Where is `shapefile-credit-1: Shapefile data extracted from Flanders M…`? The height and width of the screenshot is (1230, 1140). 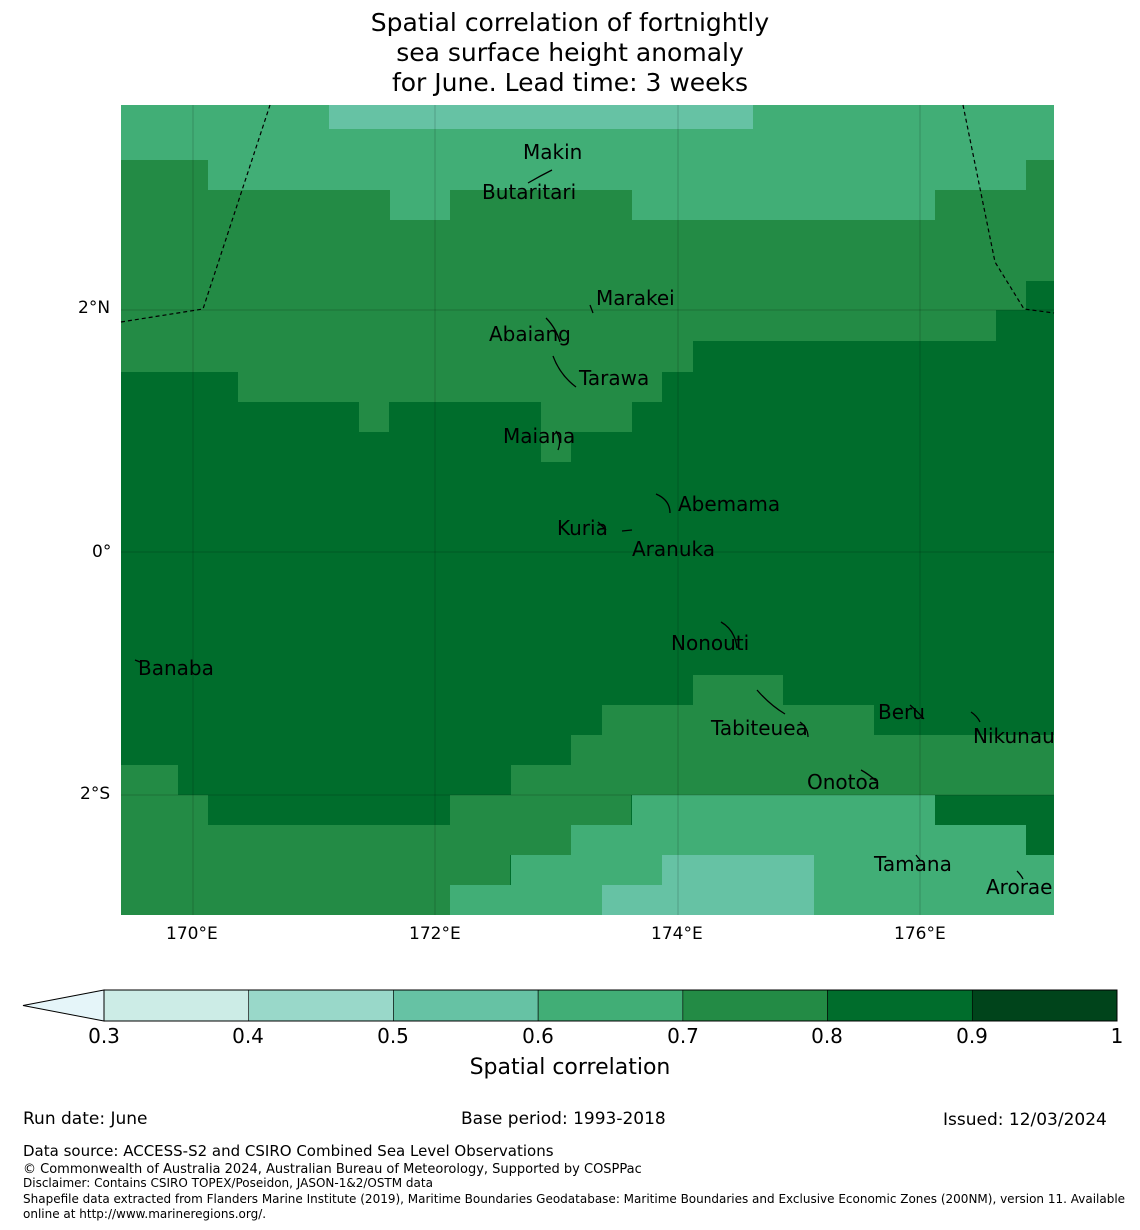 shapefile-credit-1: Shapefile data extracted from Flanders M… is located at coordinates (574, 1199).